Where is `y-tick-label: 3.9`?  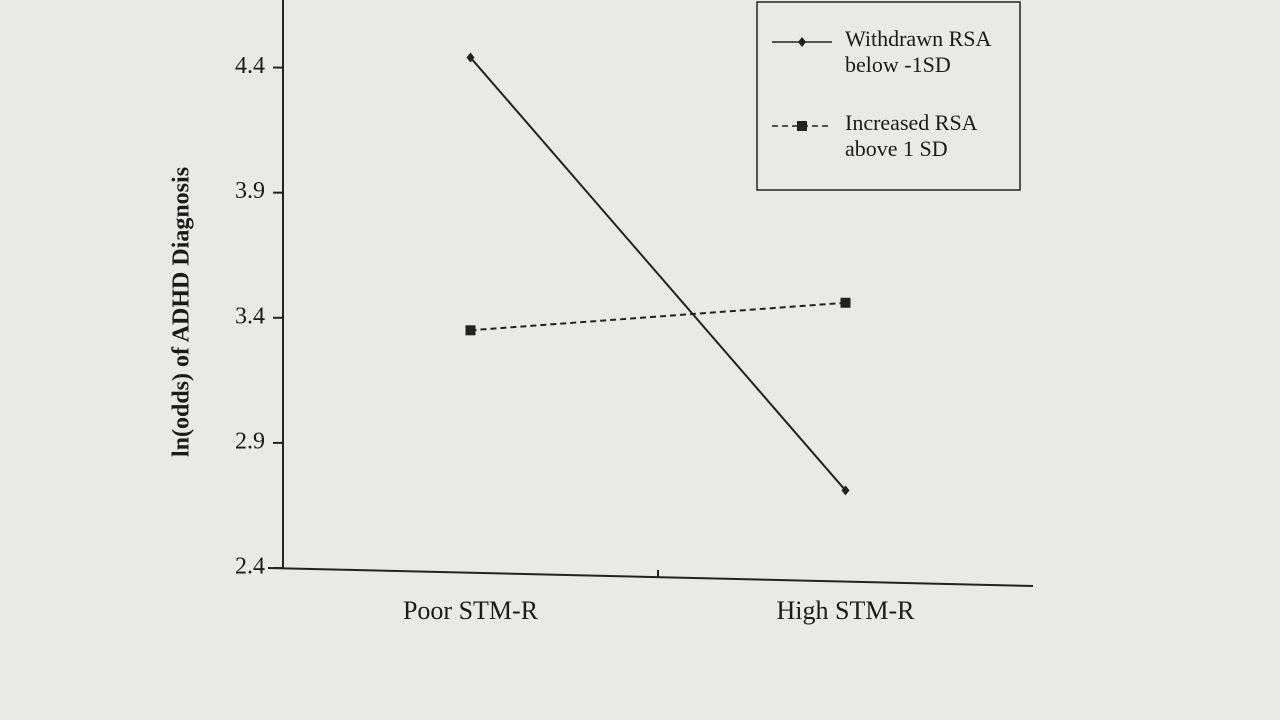
y-tick-label: 3.9 is located at coordinates (250, 191).